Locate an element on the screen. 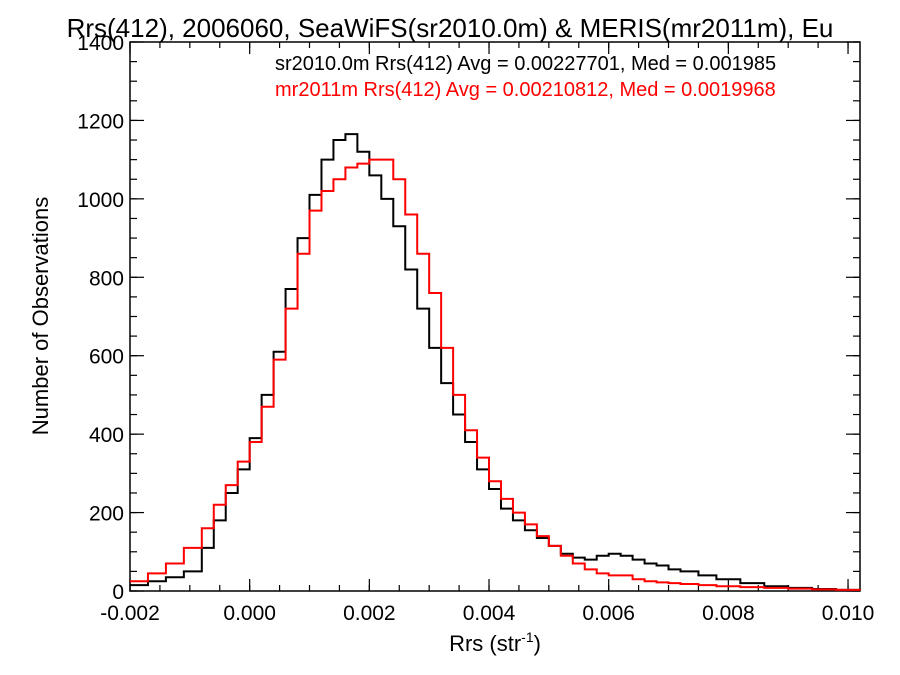 The width and height of the screenshot is (900, 675). y-tick-label: 1200 is located at coordinates (100, 121).